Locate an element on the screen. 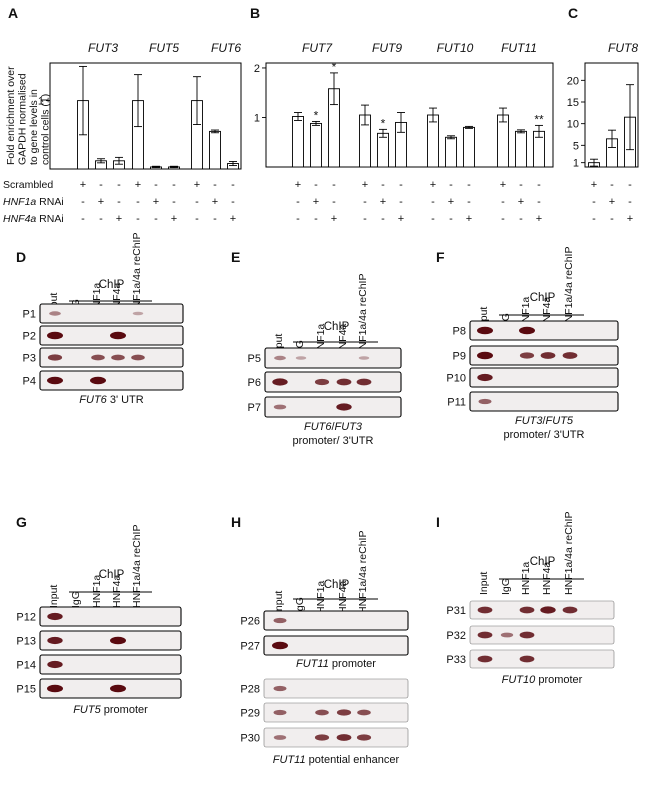  y-axis-label-line: to gene levels in is located at coordinates (34, 127).